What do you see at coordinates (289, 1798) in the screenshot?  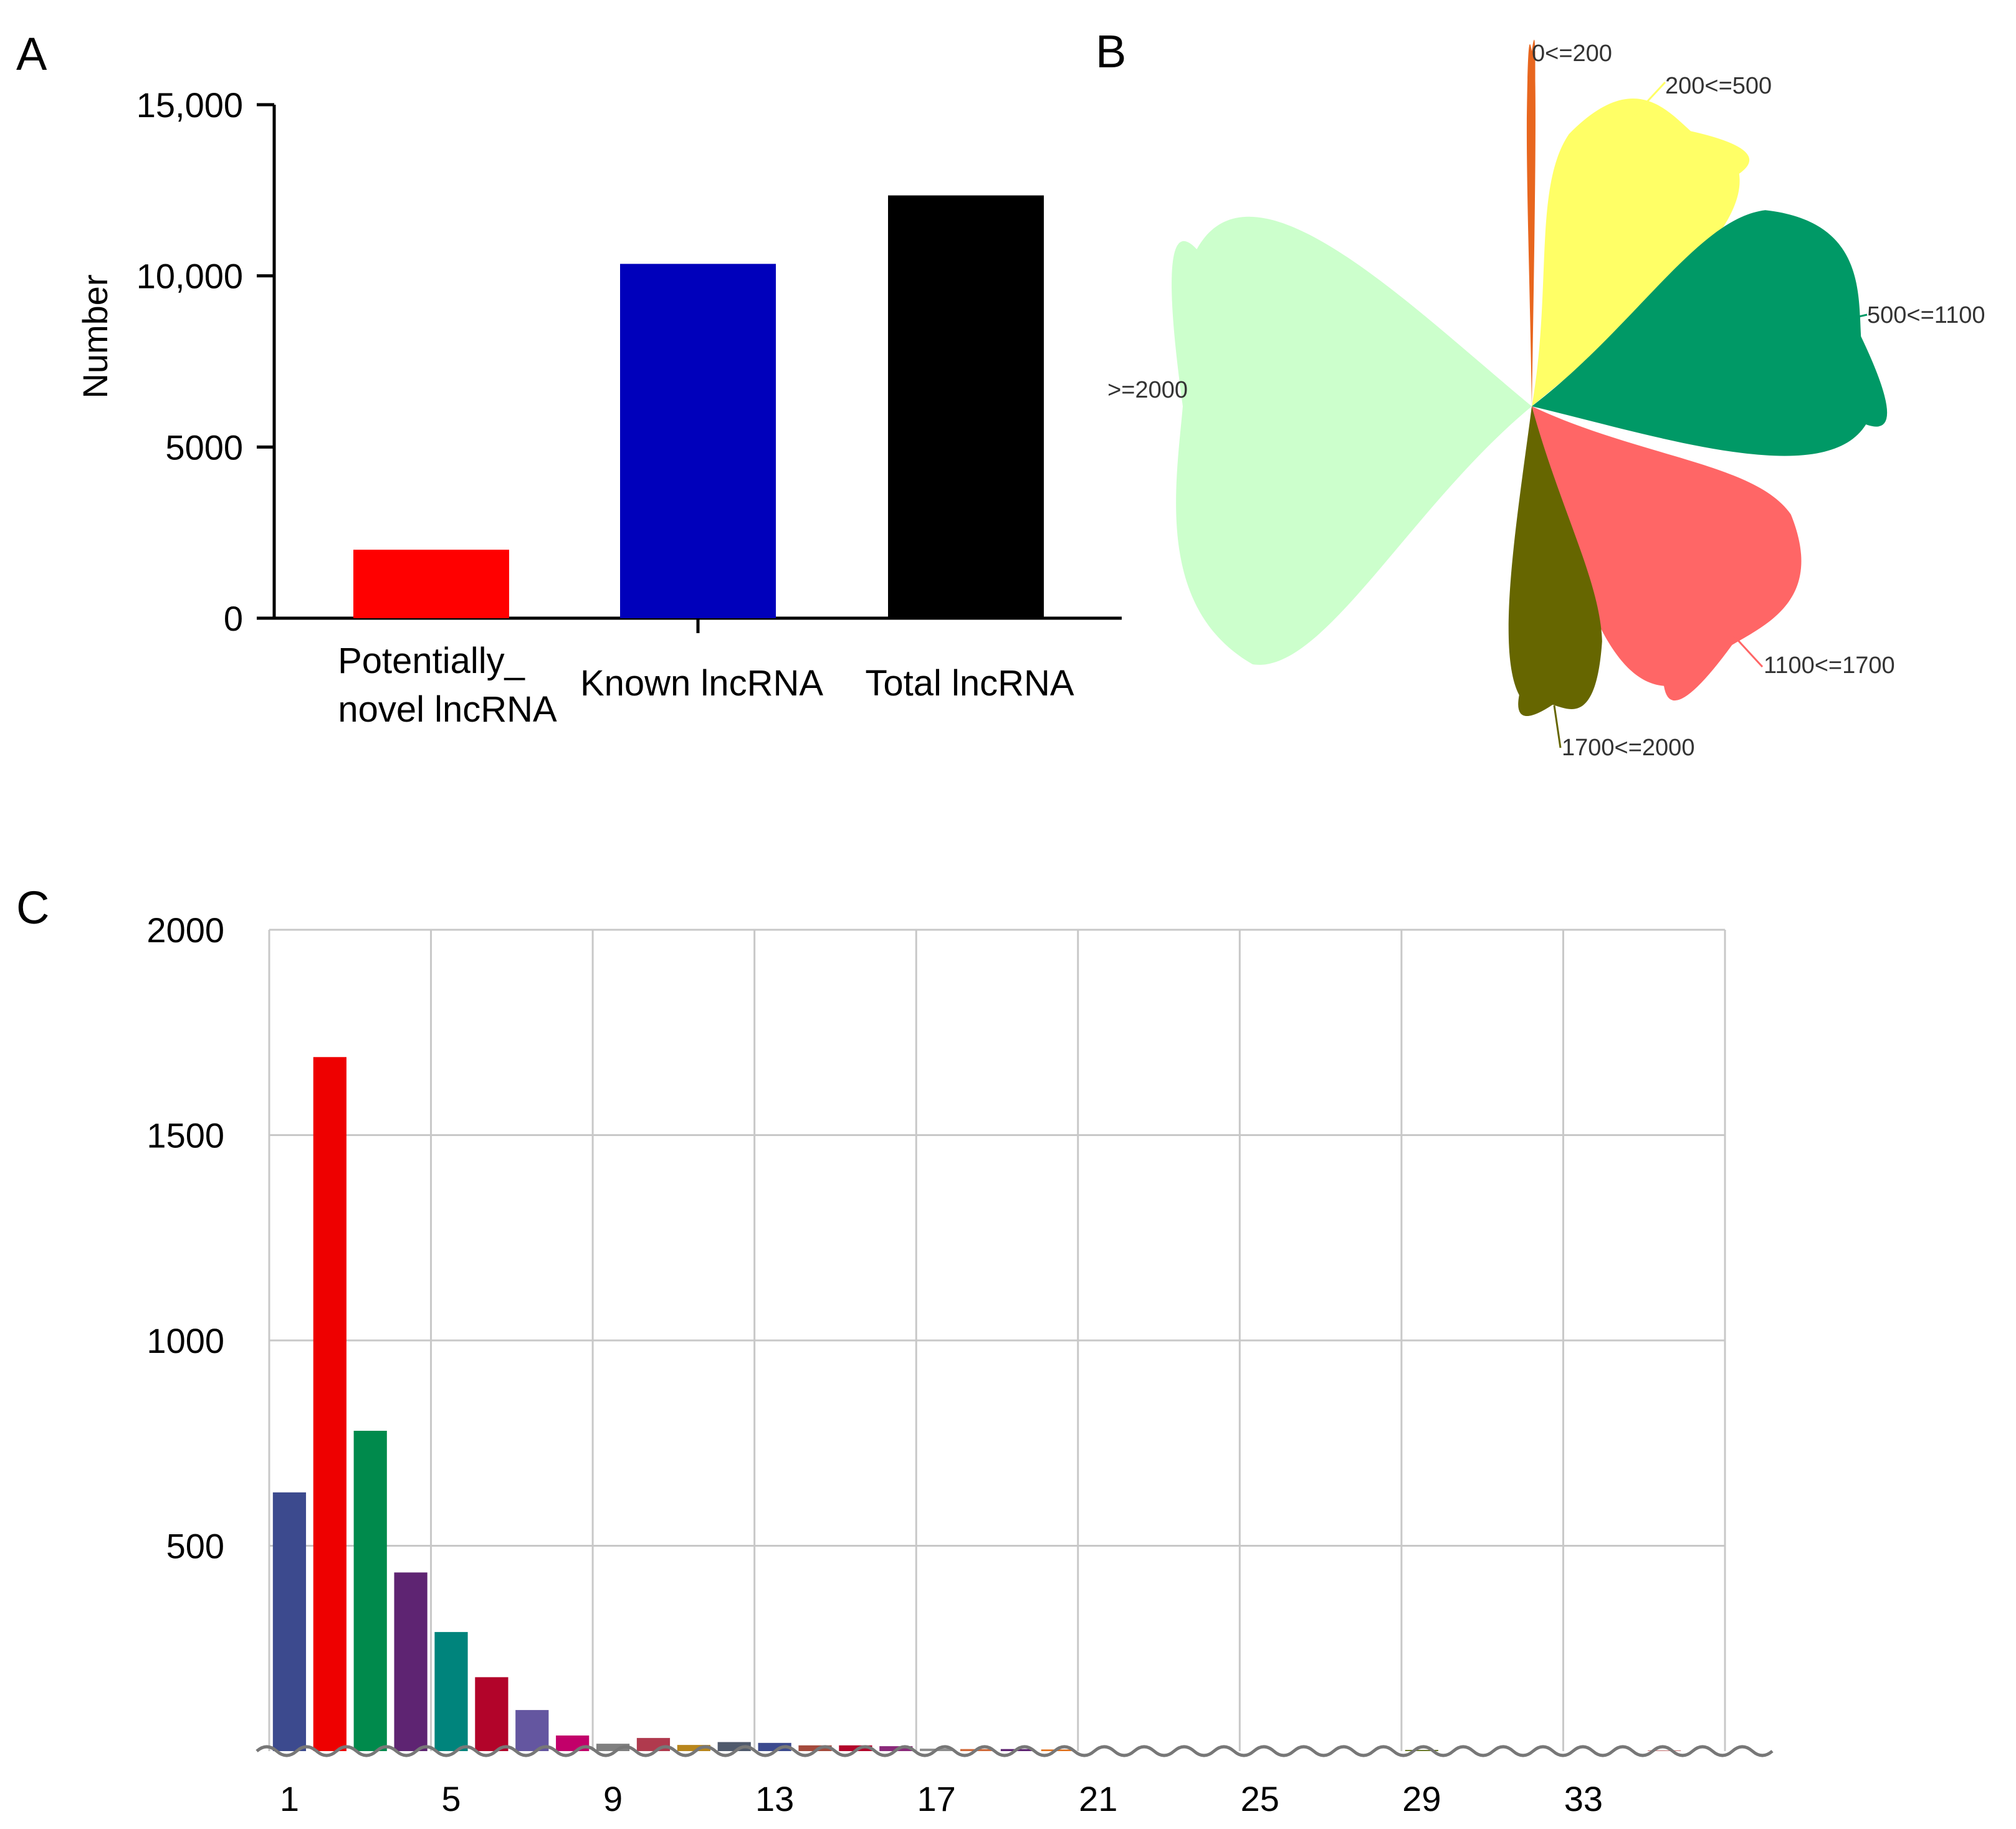 I see `chart-c-xtick-label: 1` at bounding box center [289, 1798].